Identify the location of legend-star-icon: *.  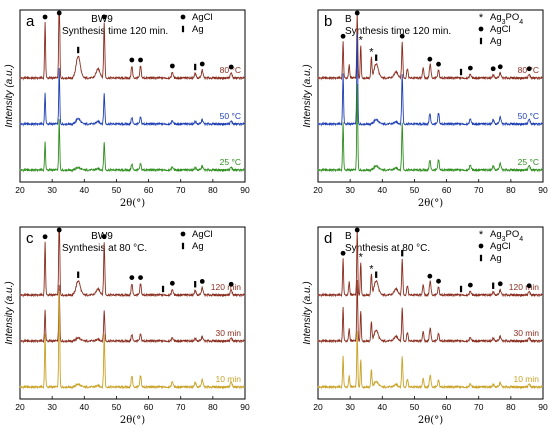
(481, 18).